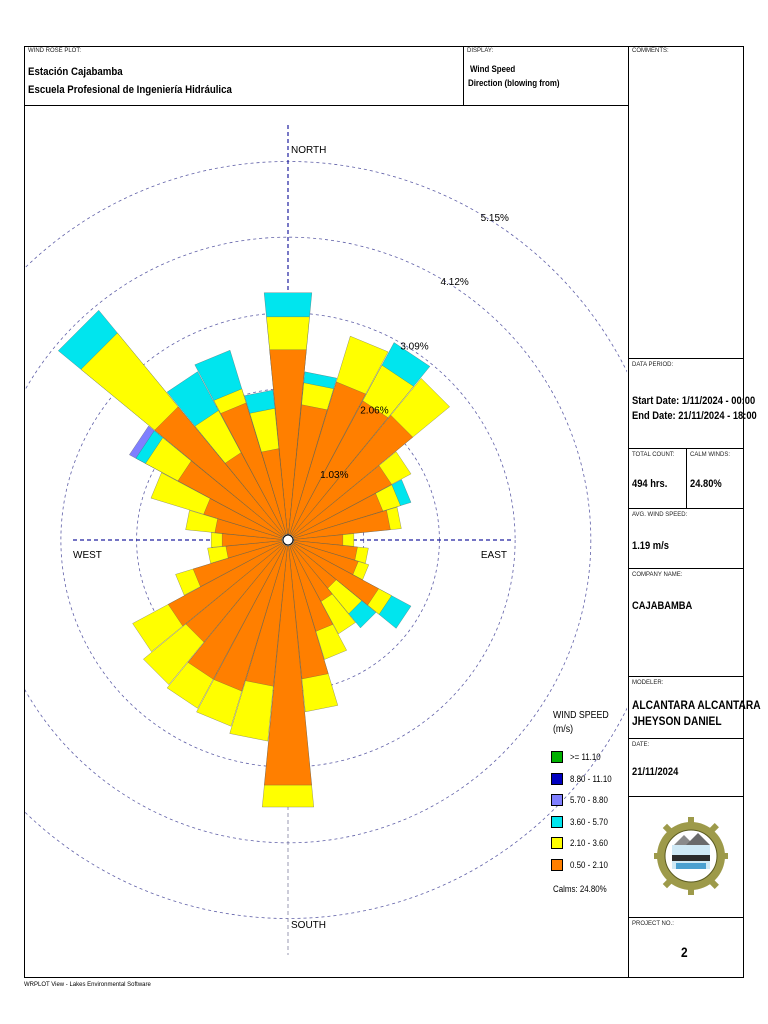 The image size is (768, 1024). What do you see at coordinates (454, 282) in the screenshot?
I see `ring-label-4: 4.12%` at bounding box center [454, 282].